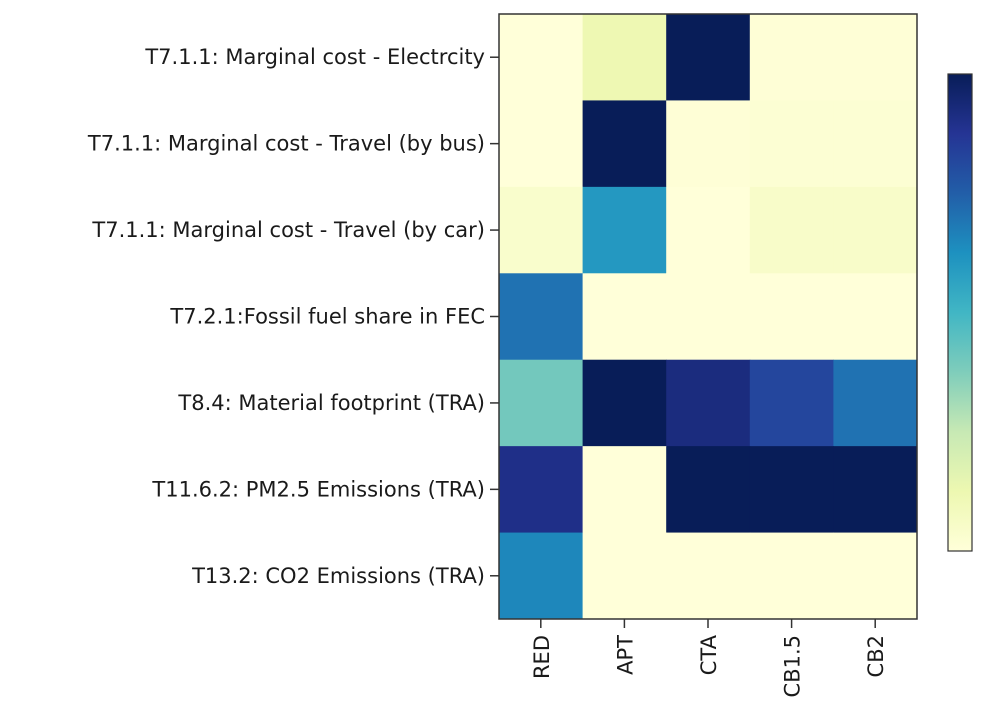 Image resolution: width=986 pixels, height=718 pixels. What do you see at coordinates (625, 655) in the screenshot?
I see `x-tick-label: APT` at bounding box center [625, 655].